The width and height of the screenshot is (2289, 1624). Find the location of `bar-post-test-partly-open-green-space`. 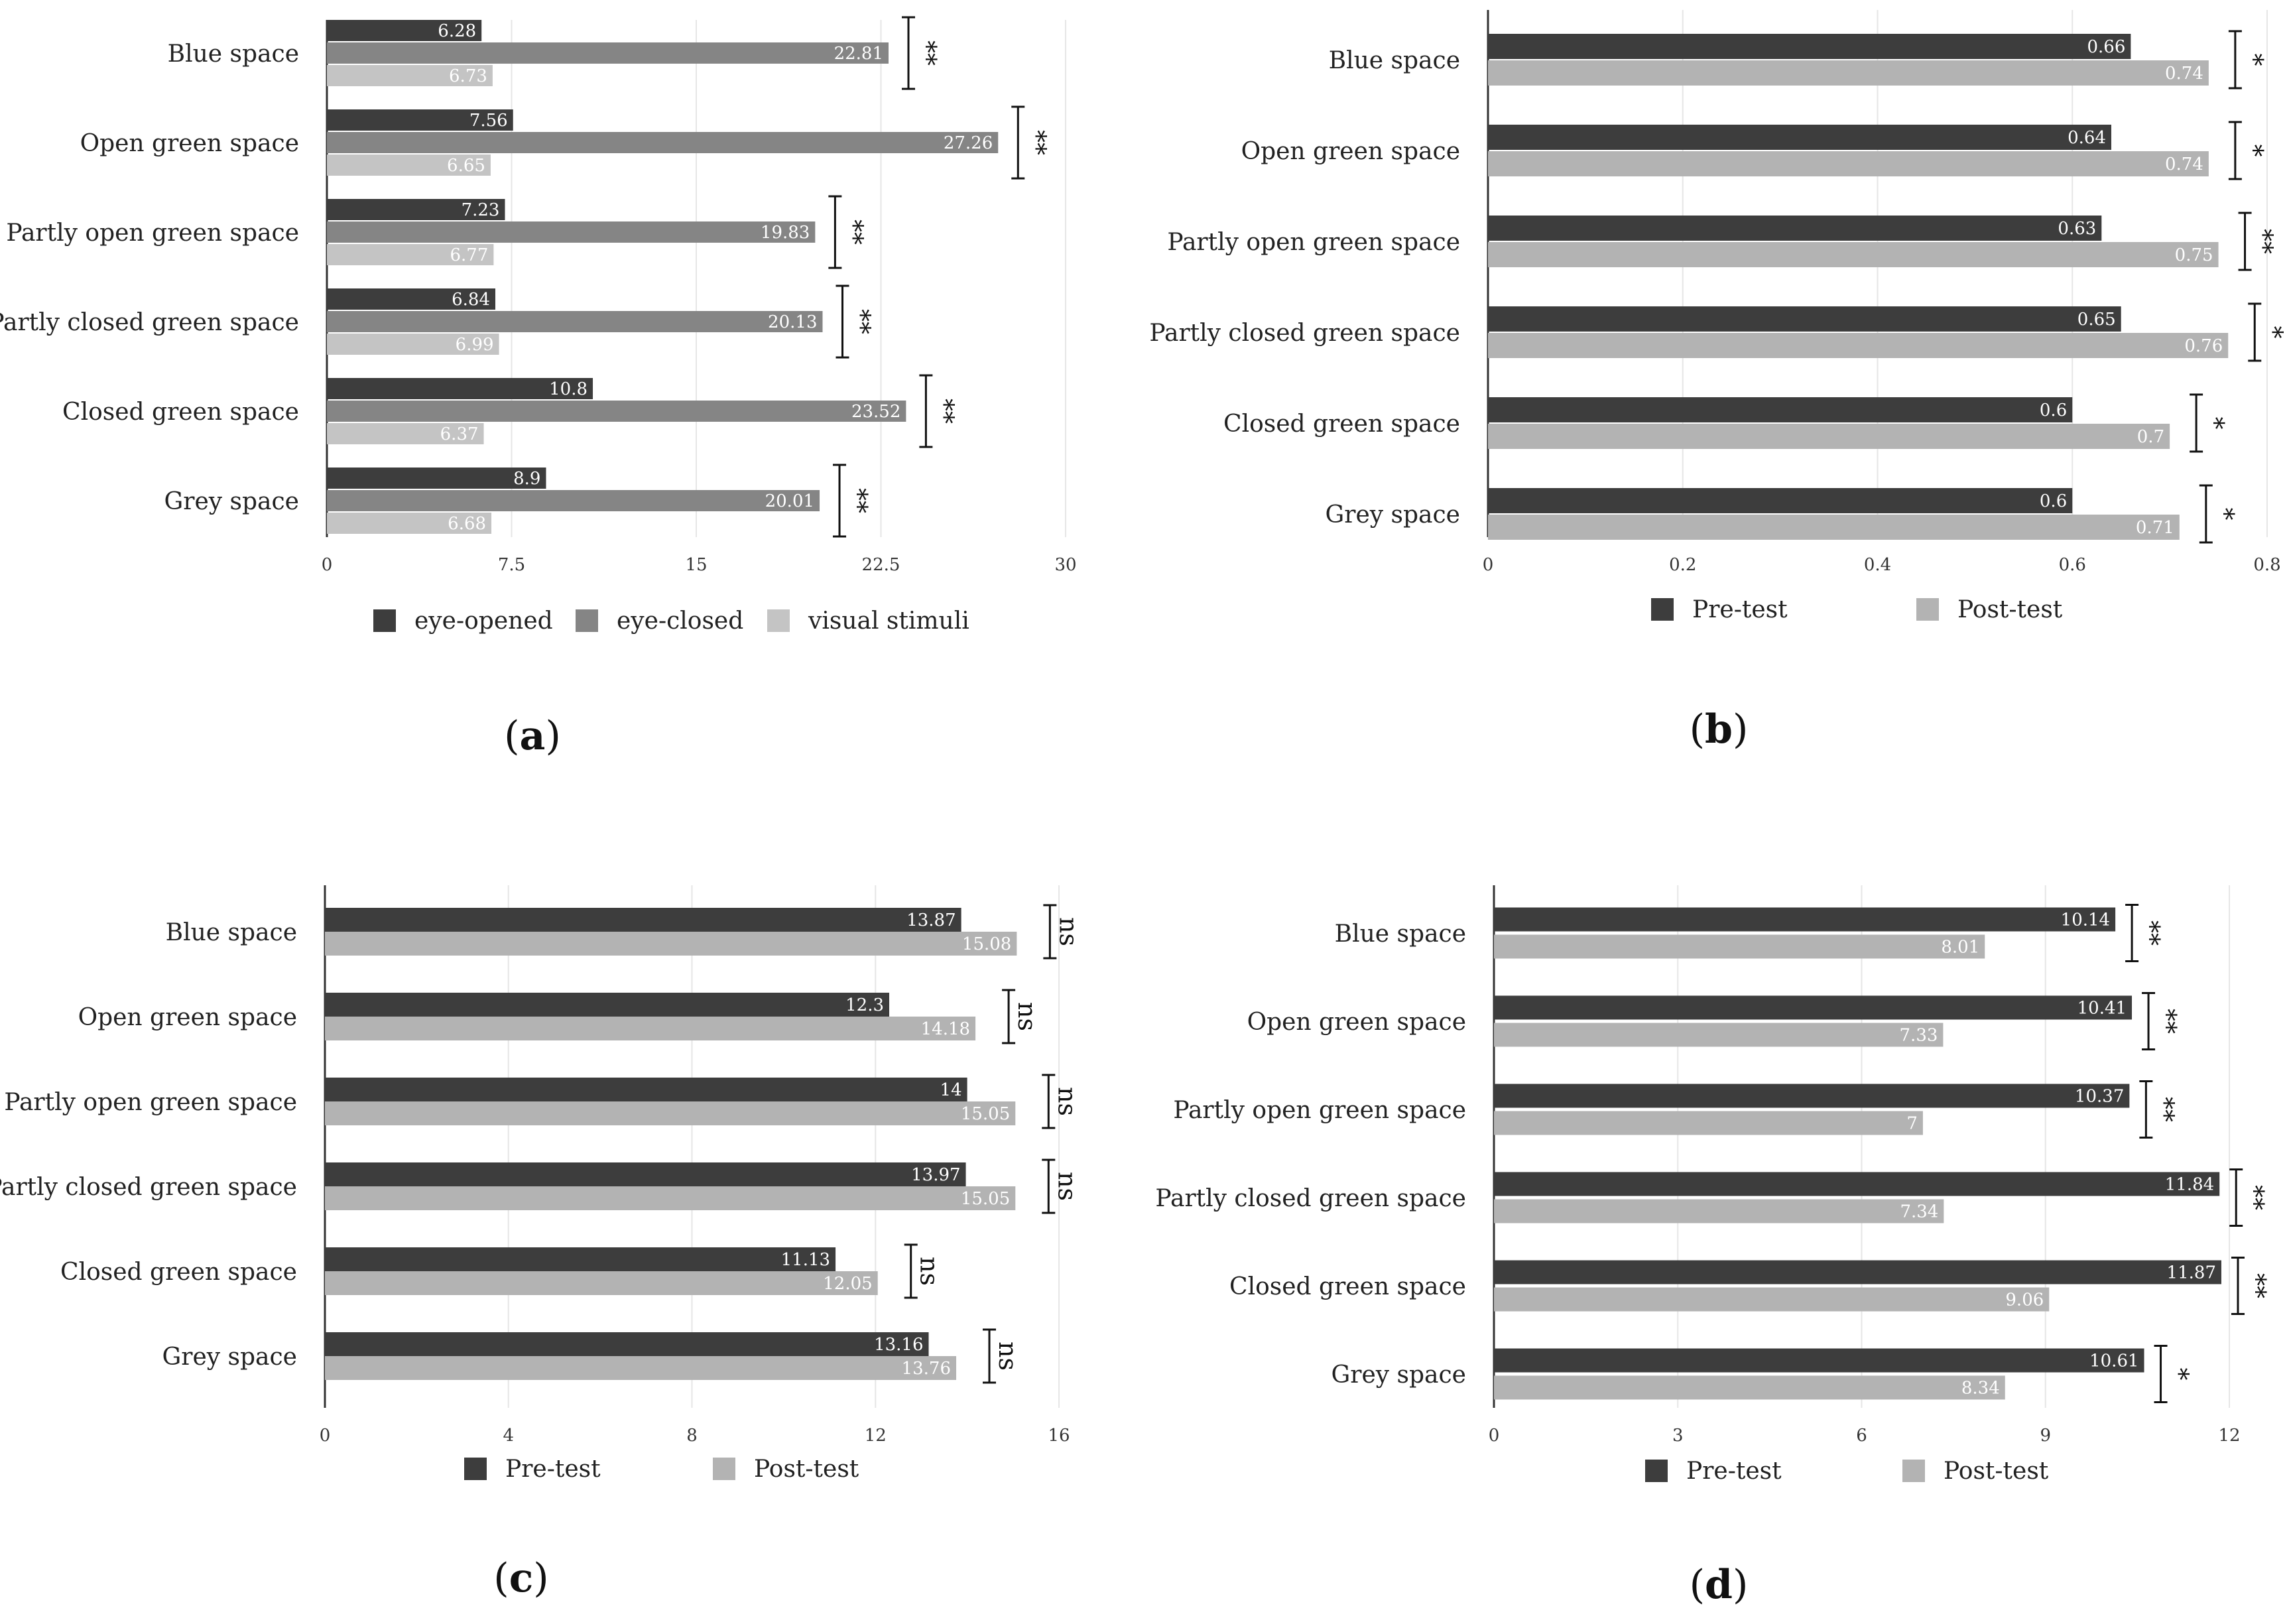

bar-post-test-partly-open-green-space is located at coordinates (1708, 1123).